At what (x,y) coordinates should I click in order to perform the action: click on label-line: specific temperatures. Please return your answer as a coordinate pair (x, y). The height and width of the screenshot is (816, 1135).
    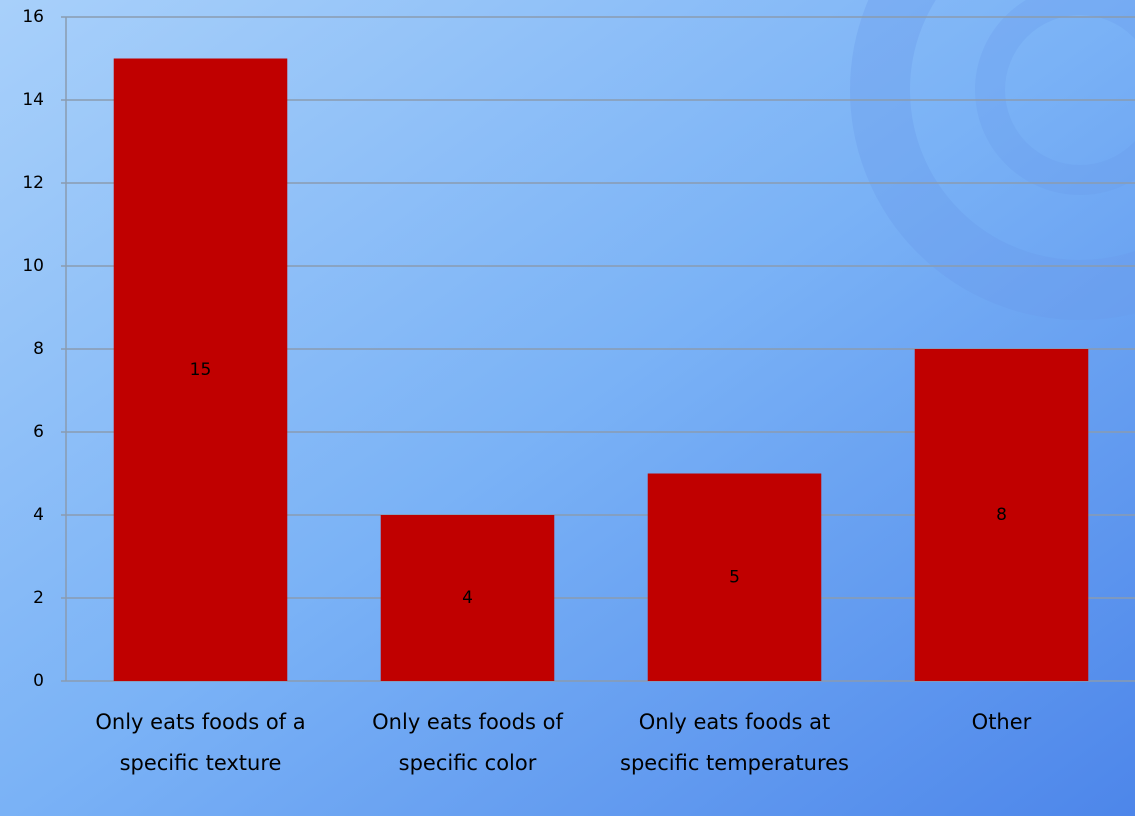
    Looking at the image, I should click on (734, 763).